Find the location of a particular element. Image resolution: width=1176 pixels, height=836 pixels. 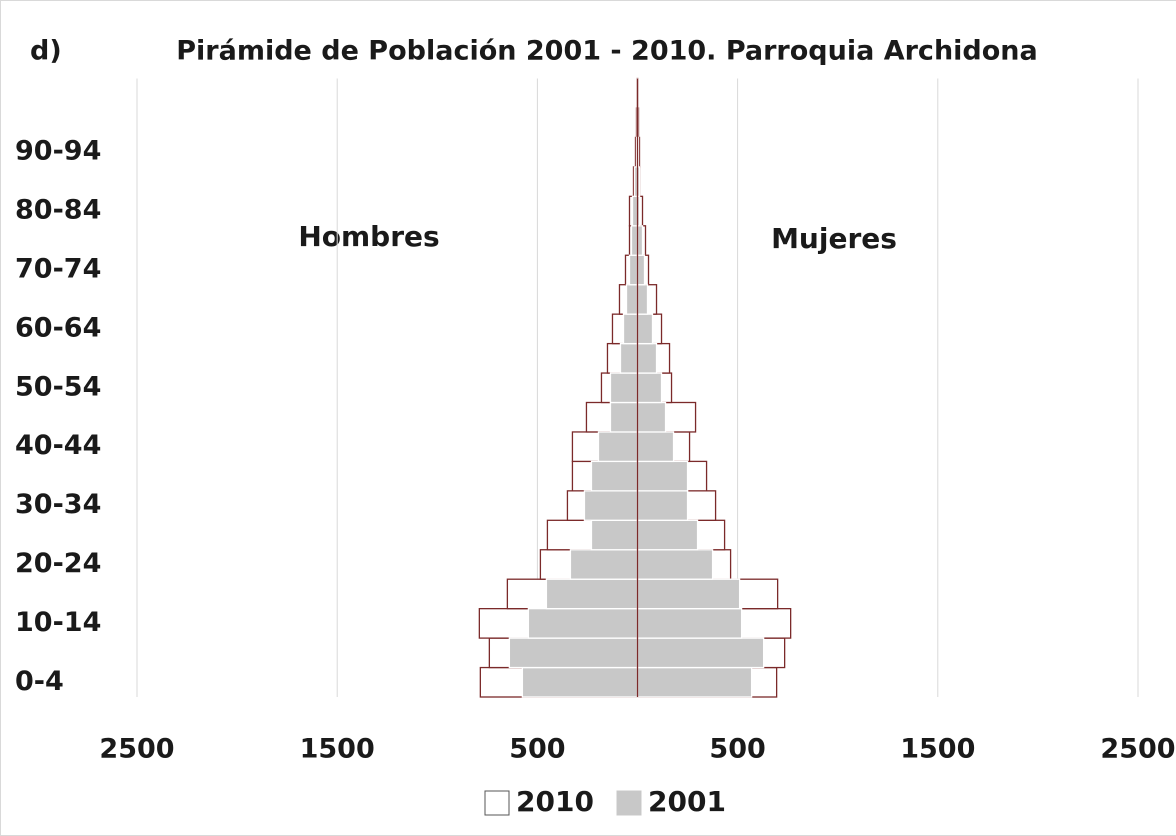

y-tick-label: 50-54 is located at coordinates (58, 386).